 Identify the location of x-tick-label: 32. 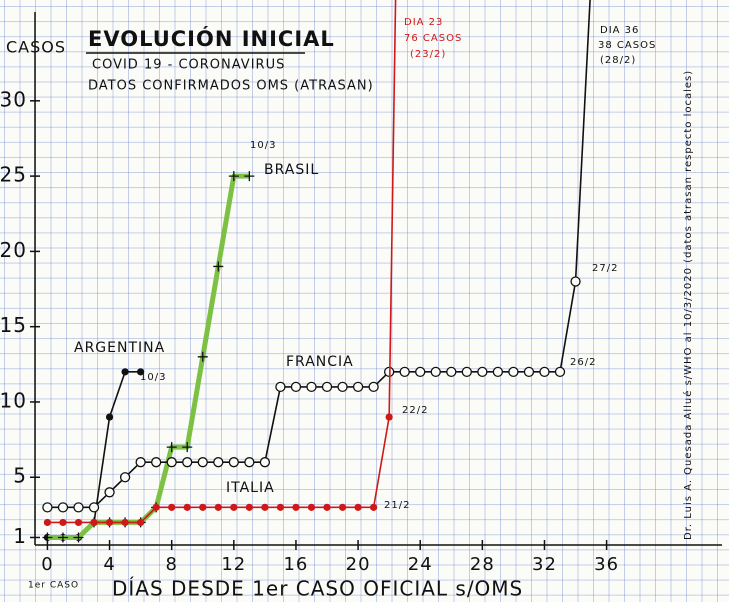
(544, 564).